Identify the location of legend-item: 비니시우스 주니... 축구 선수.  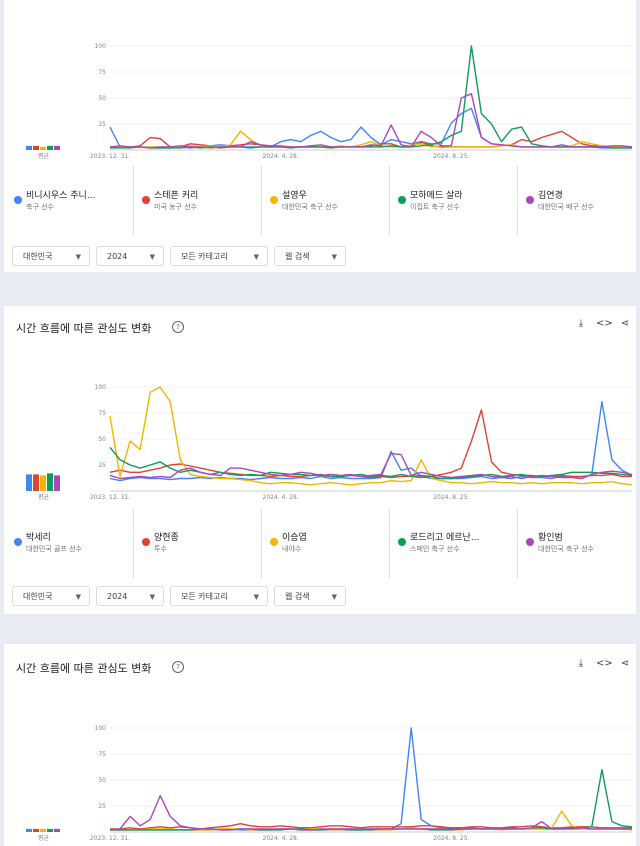
(73, 201).